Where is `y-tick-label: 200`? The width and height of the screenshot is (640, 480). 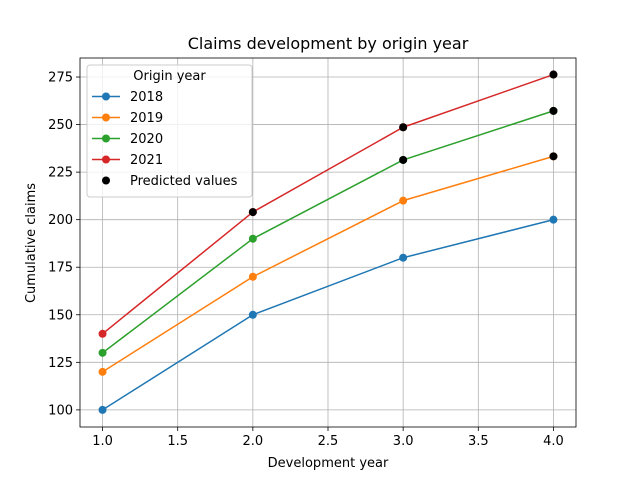
y-tick-label: 200 is located at coordinates (60, 220).